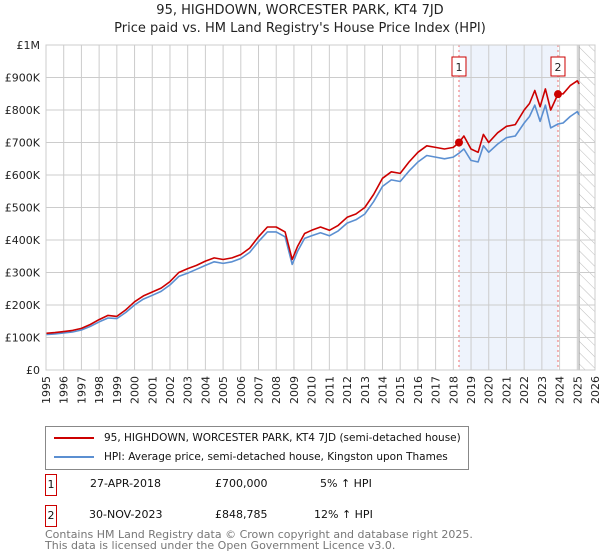 The height and width of the screenshot is (560, 600). I want to click on x-tick-label: 1995, so click(46, 390).